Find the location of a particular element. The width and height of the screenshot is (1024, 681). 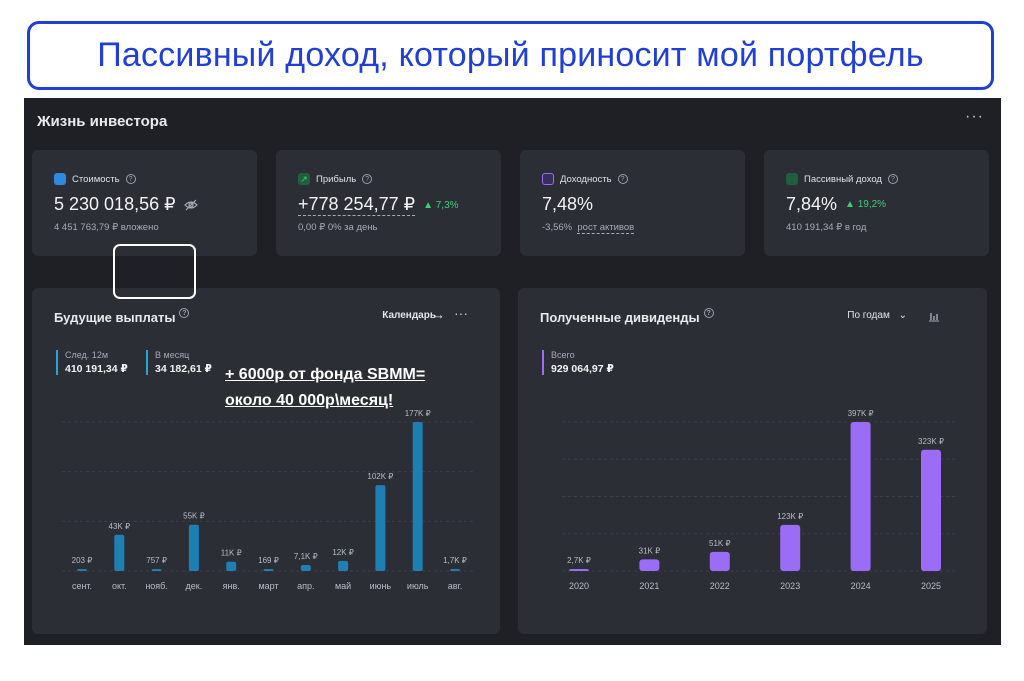

asset-growth-link: рост активов is located at coordinates (606, 228).